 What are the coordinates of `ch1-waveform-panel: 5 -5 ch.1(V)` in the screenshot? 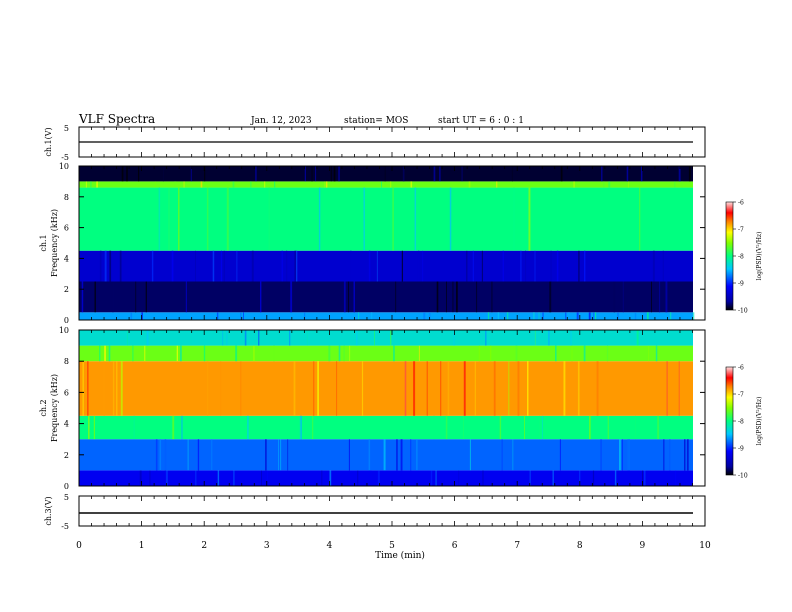 It's located at (375, 143).